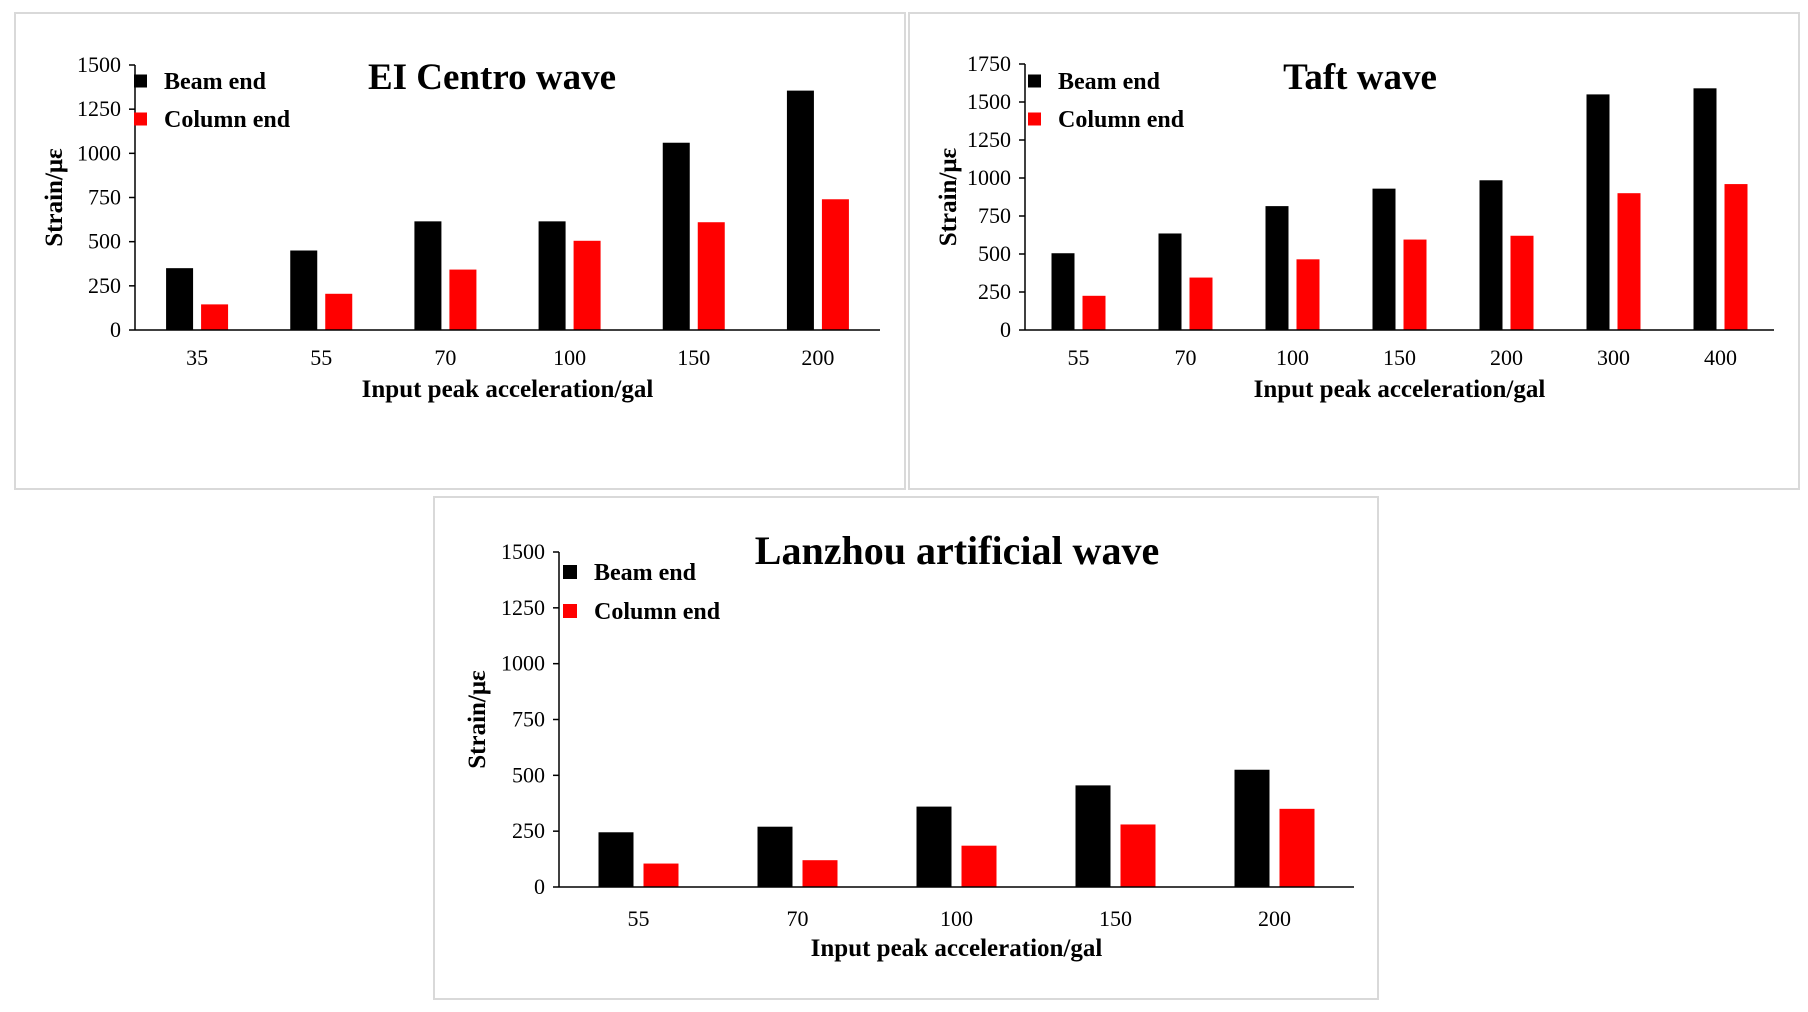 Image resolution: width=1808 pixels, height=1012 pixels. What do you see at coordinates (492, 77) in the screenshot?
I see `chart-title: EI Centro wave` at bounding box center [492, 77].